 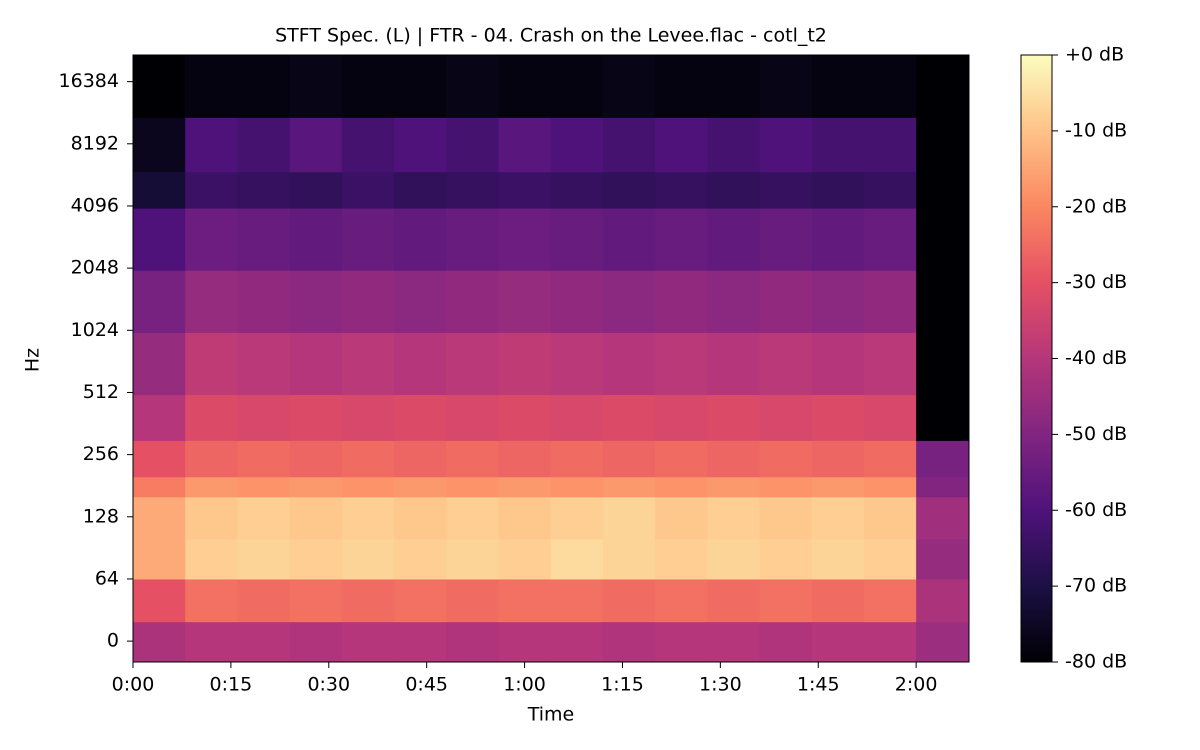 I want to click on x-tick-label: 0:30, so click(x=328, y=685).